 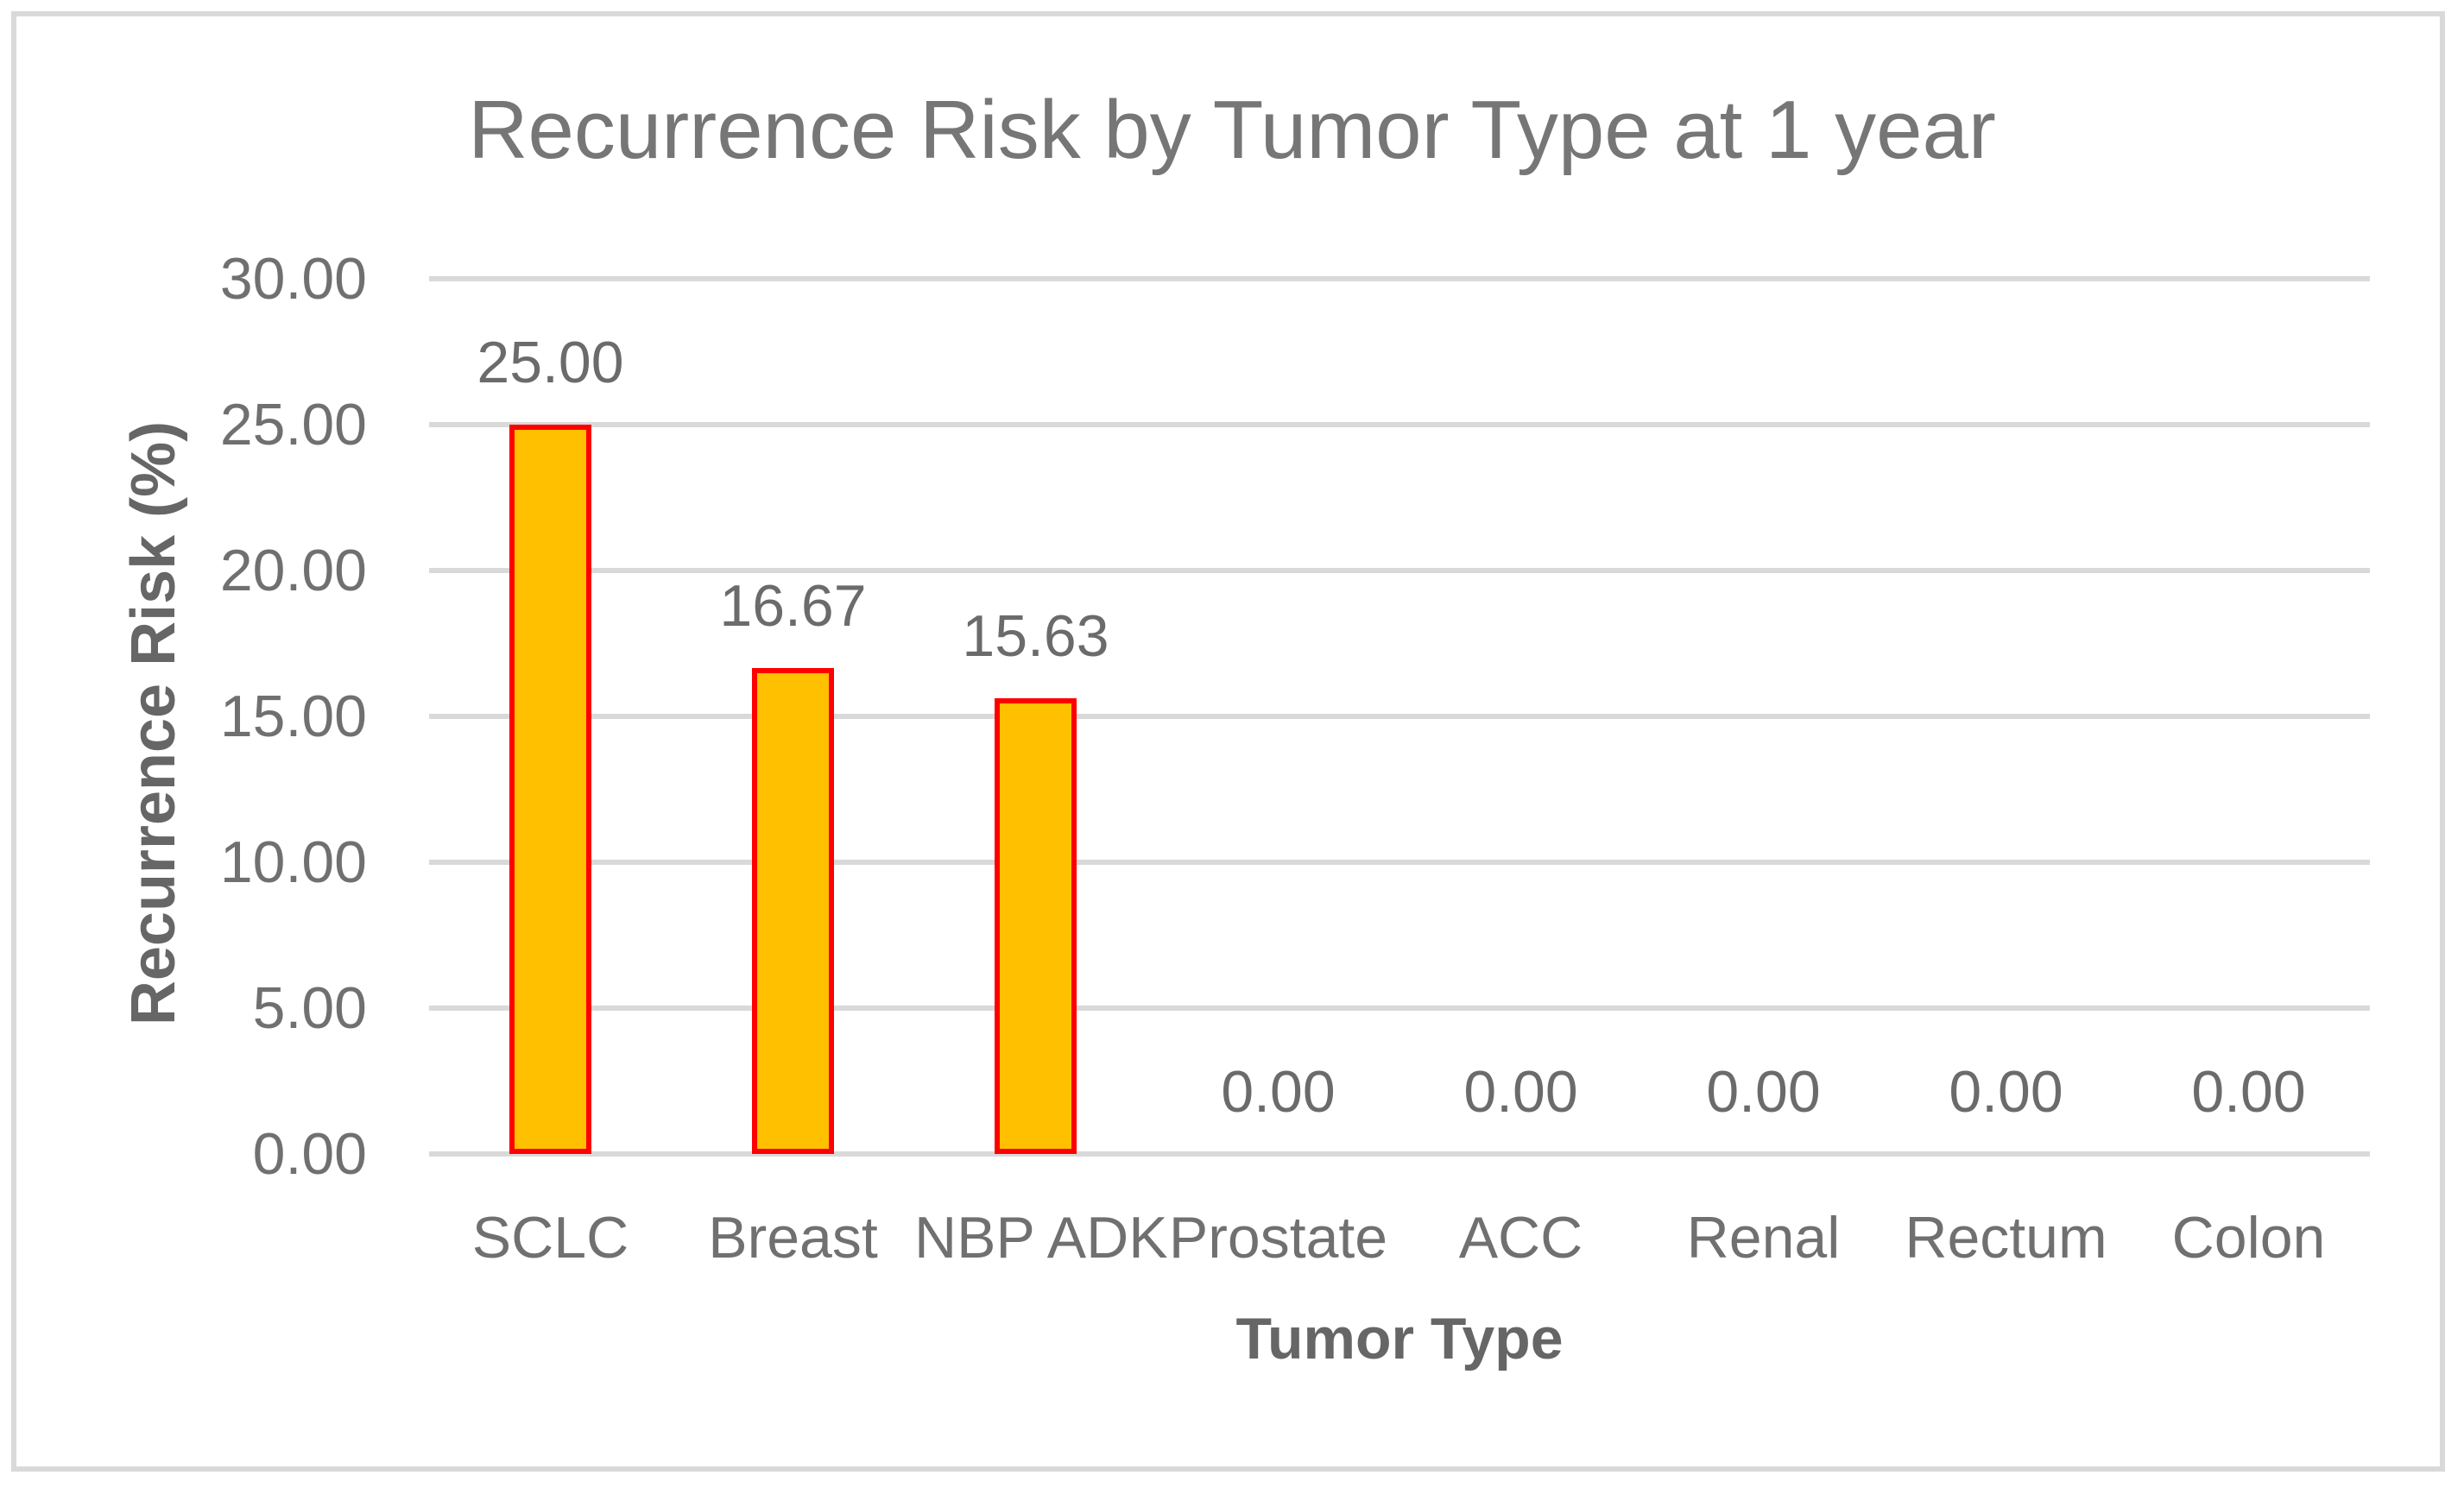 I want to click on y-tick-label: 15.00, so click(x=293, y=717).